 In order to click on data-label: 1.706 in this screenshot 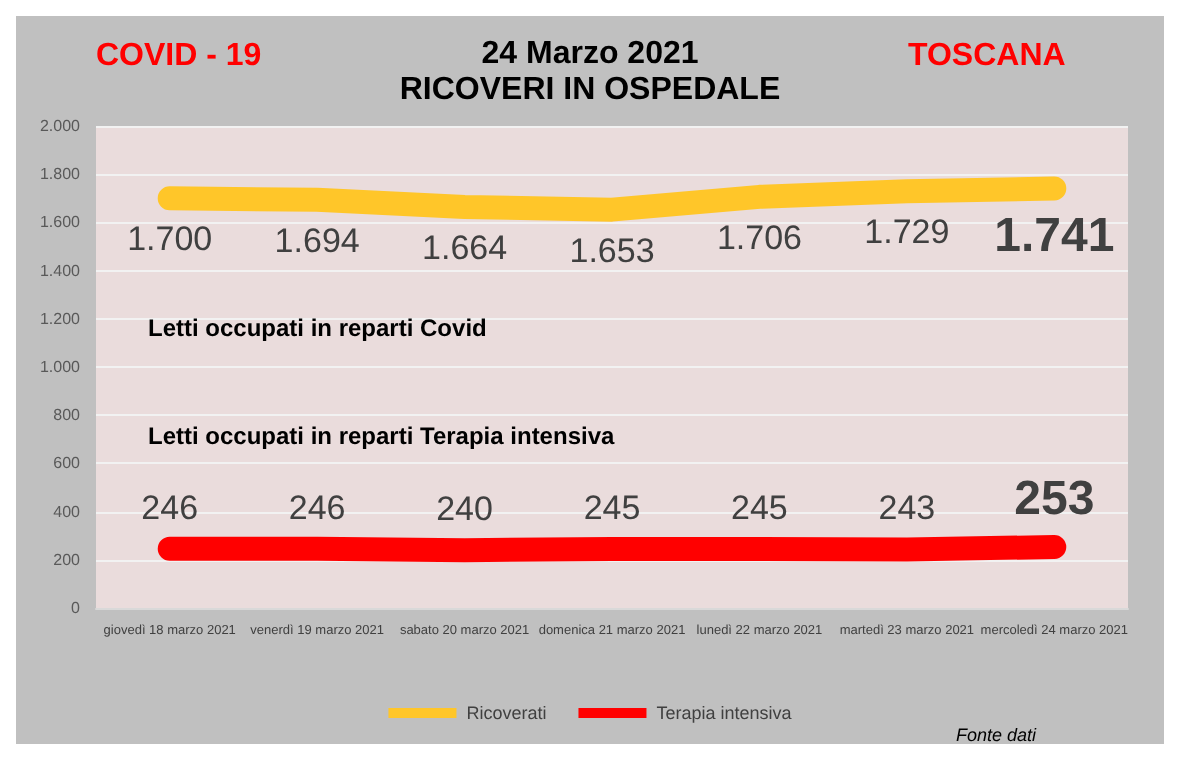, I will do `click(759, 237)`.